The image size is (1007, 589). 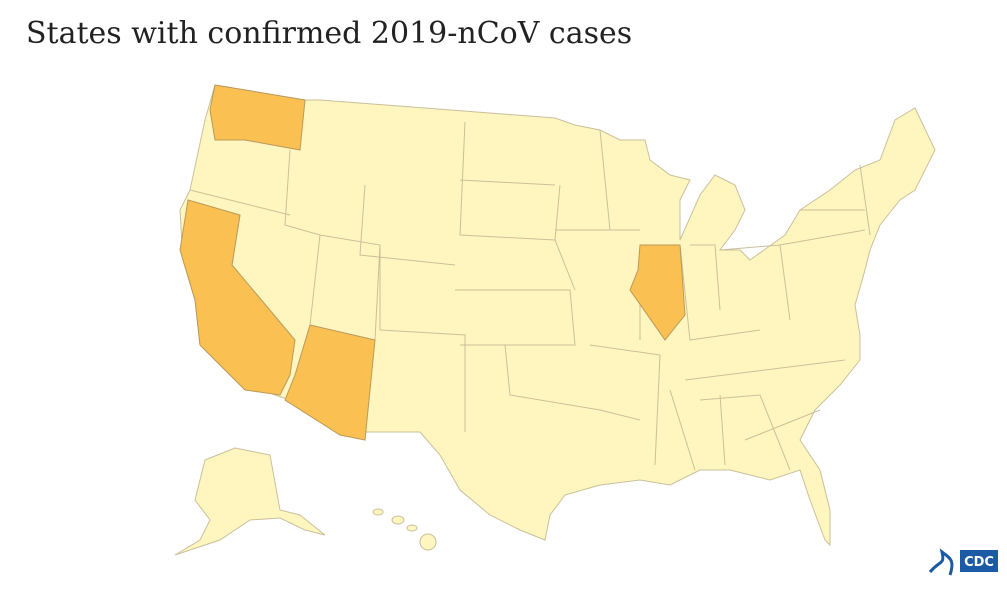 What do you see at coordinates (329, 33) in the screenshot?
I see `map-title: States with confirmed 2019-nCoV cases` at bounding box center [329, 33].